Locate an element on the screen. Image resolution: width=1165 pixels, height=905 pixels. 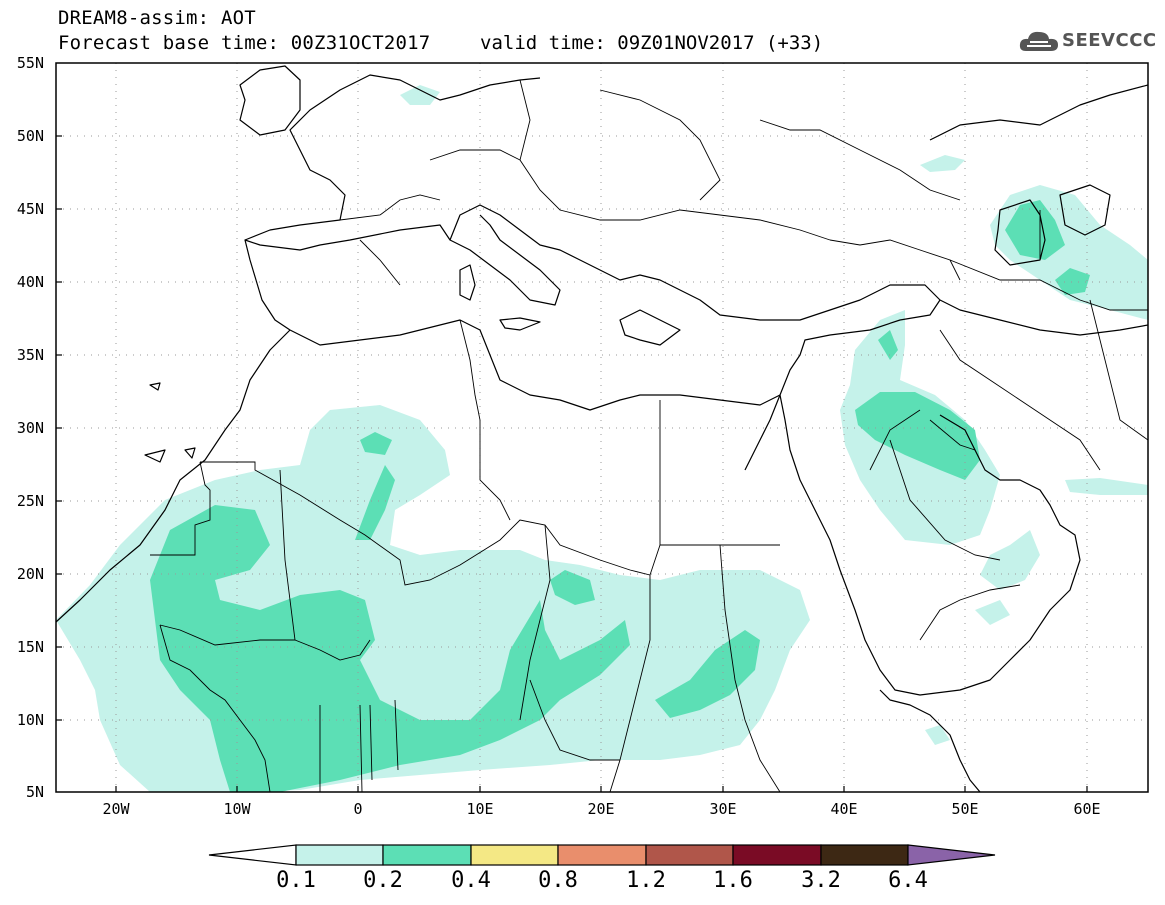
lat-label: 15N is located at coordinates (30, 647).